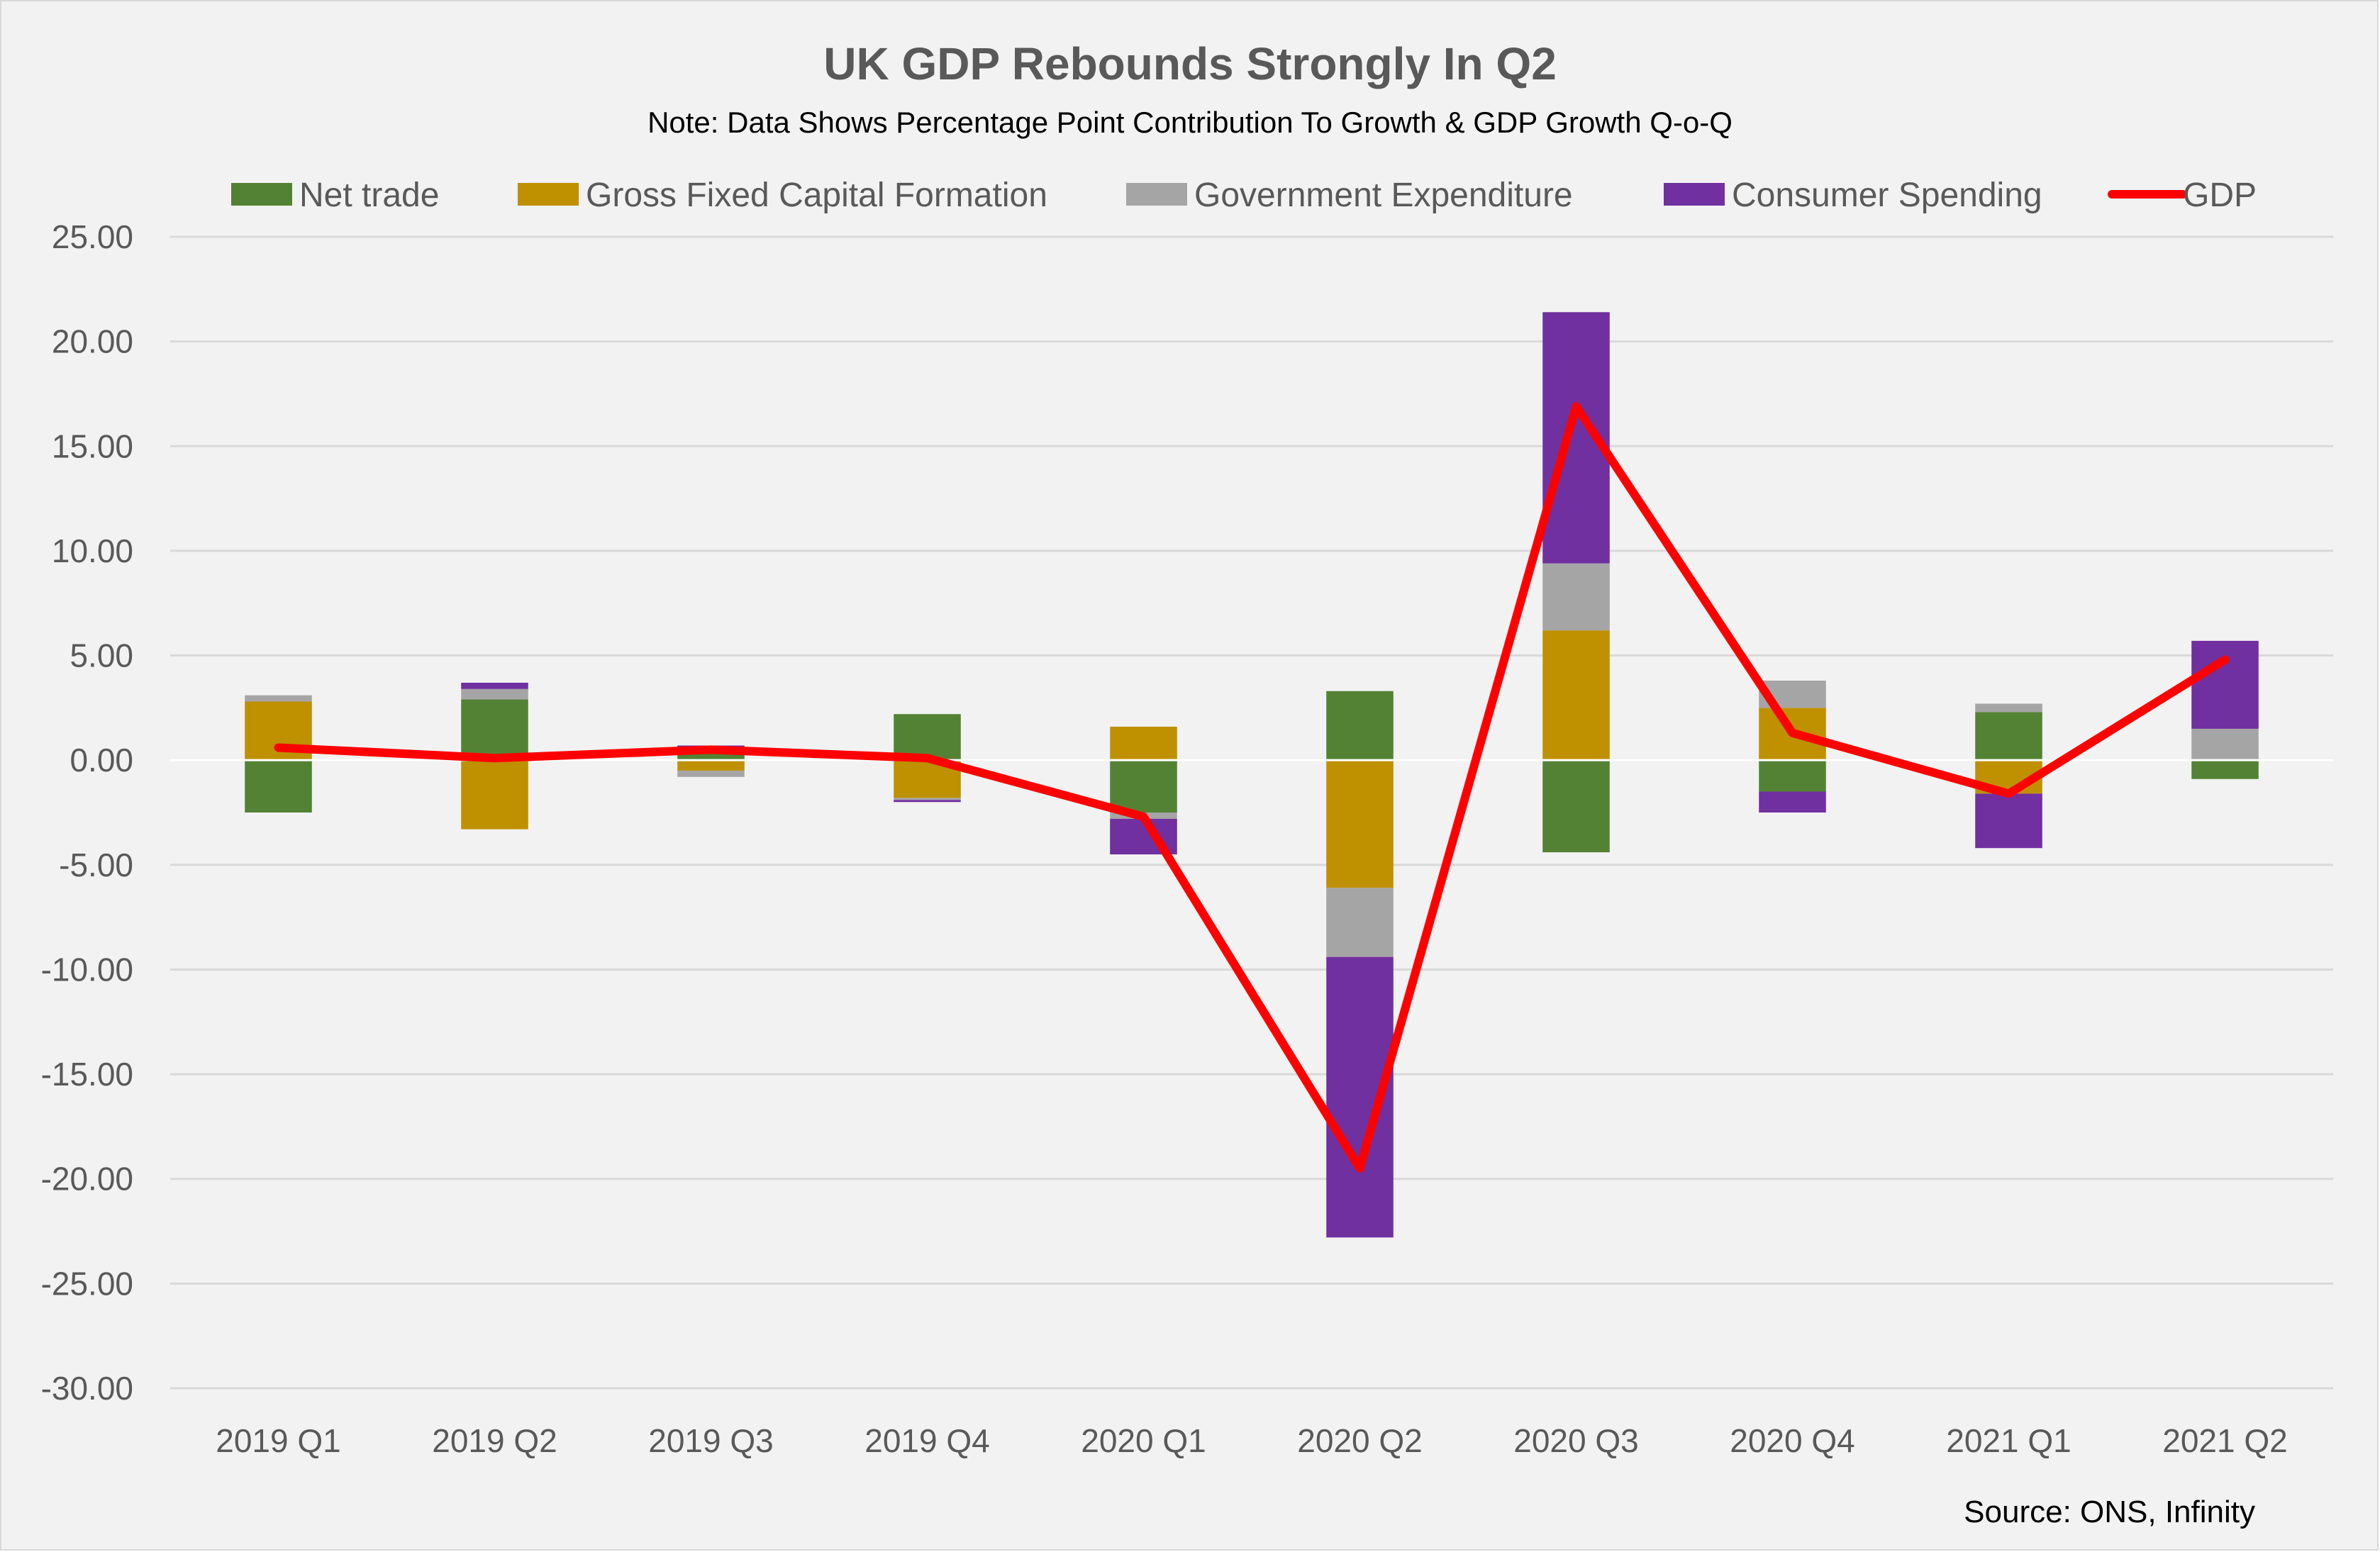  What do you see at coordinates (96, 865) in the screenshot?
I see `y-tick-label: -5.00` at bounding box center [96, 865].